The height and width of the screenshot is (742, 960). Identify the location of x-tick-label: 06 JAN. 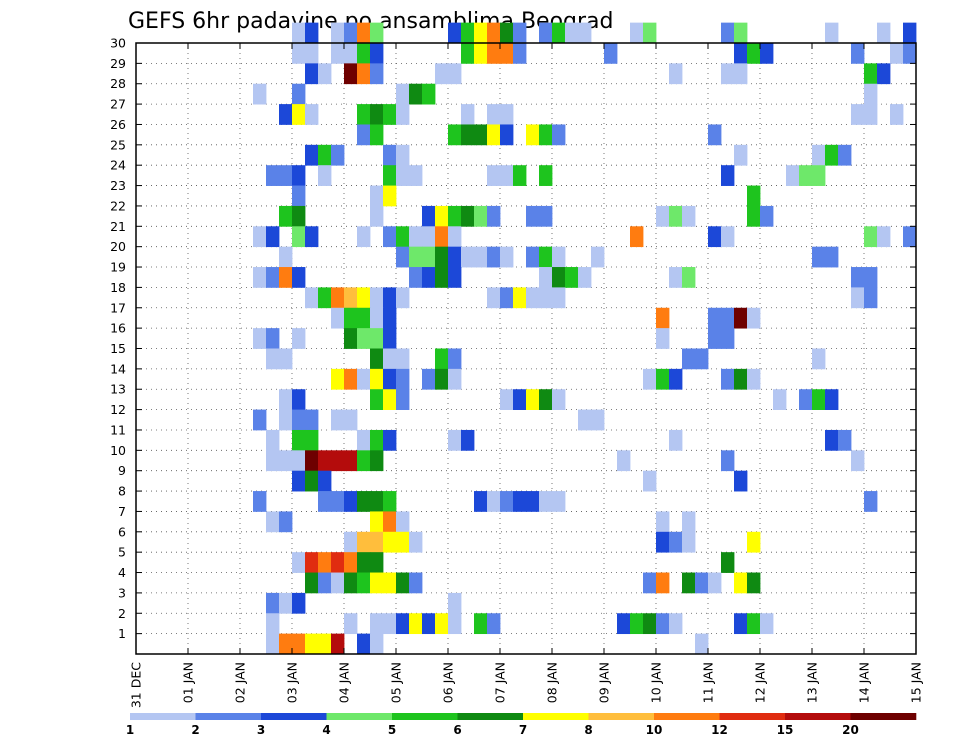
(448, 682).